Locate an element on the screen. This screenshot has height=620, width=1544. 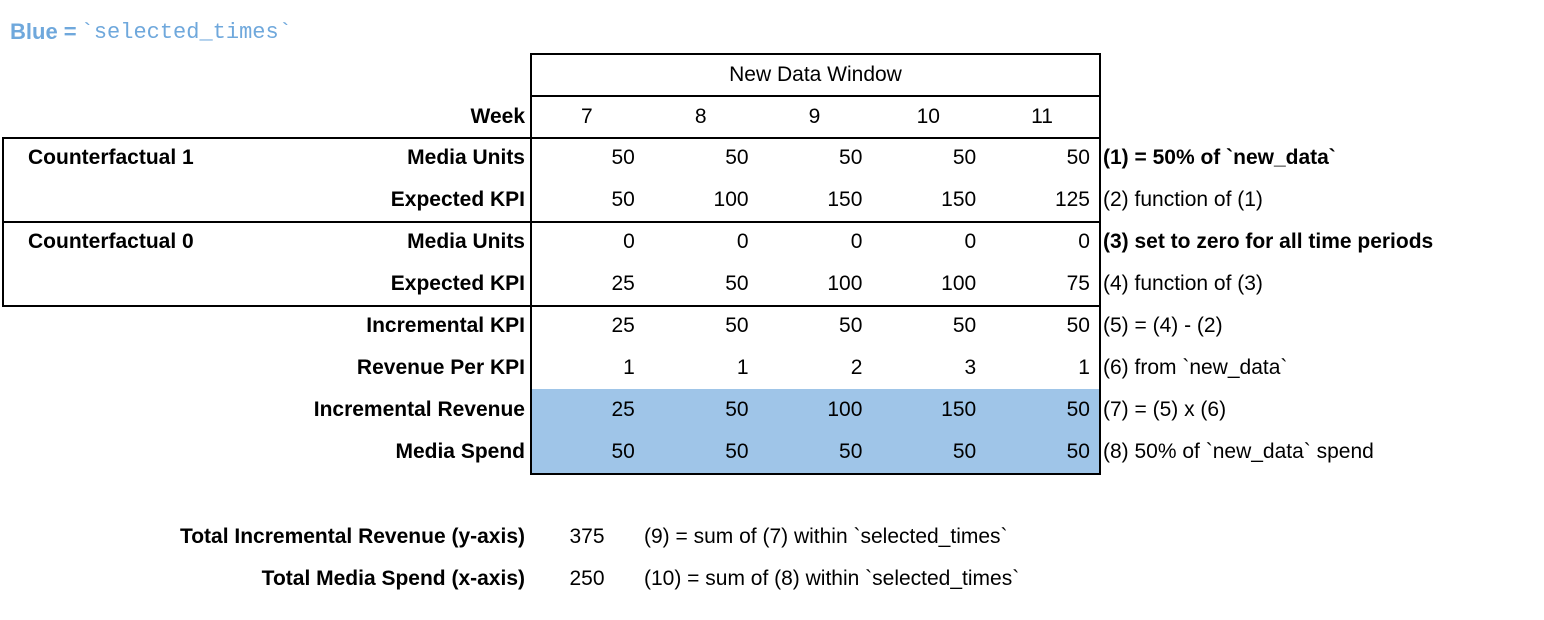
divider-cf0-derived is located at coordinates (815, 306).